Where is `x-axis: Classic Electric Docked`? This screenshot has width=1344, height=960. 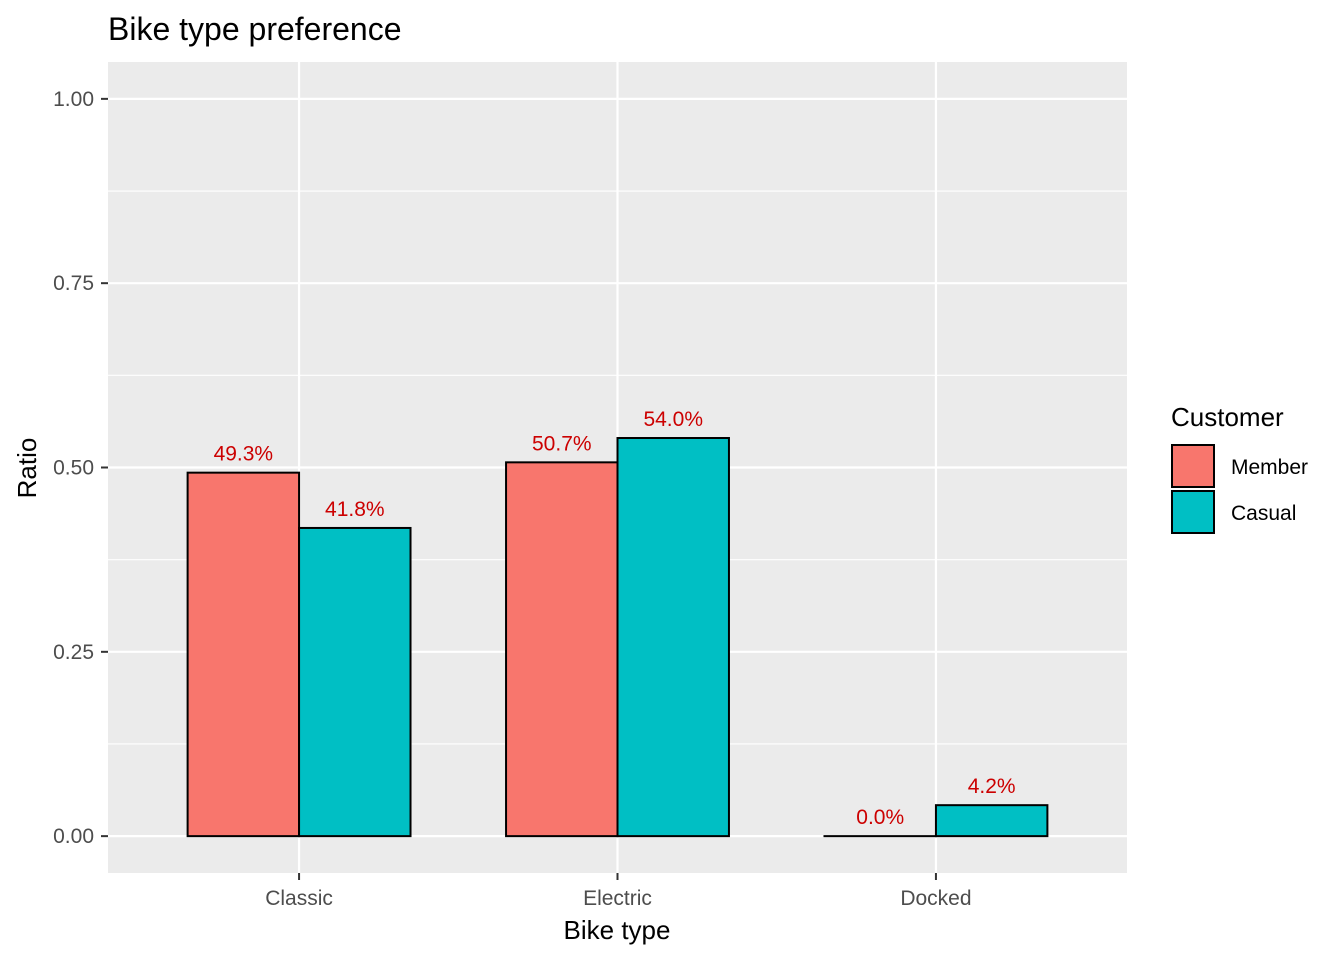
x-axis: Classic Electric Docked is located at coordinates (618, 891).